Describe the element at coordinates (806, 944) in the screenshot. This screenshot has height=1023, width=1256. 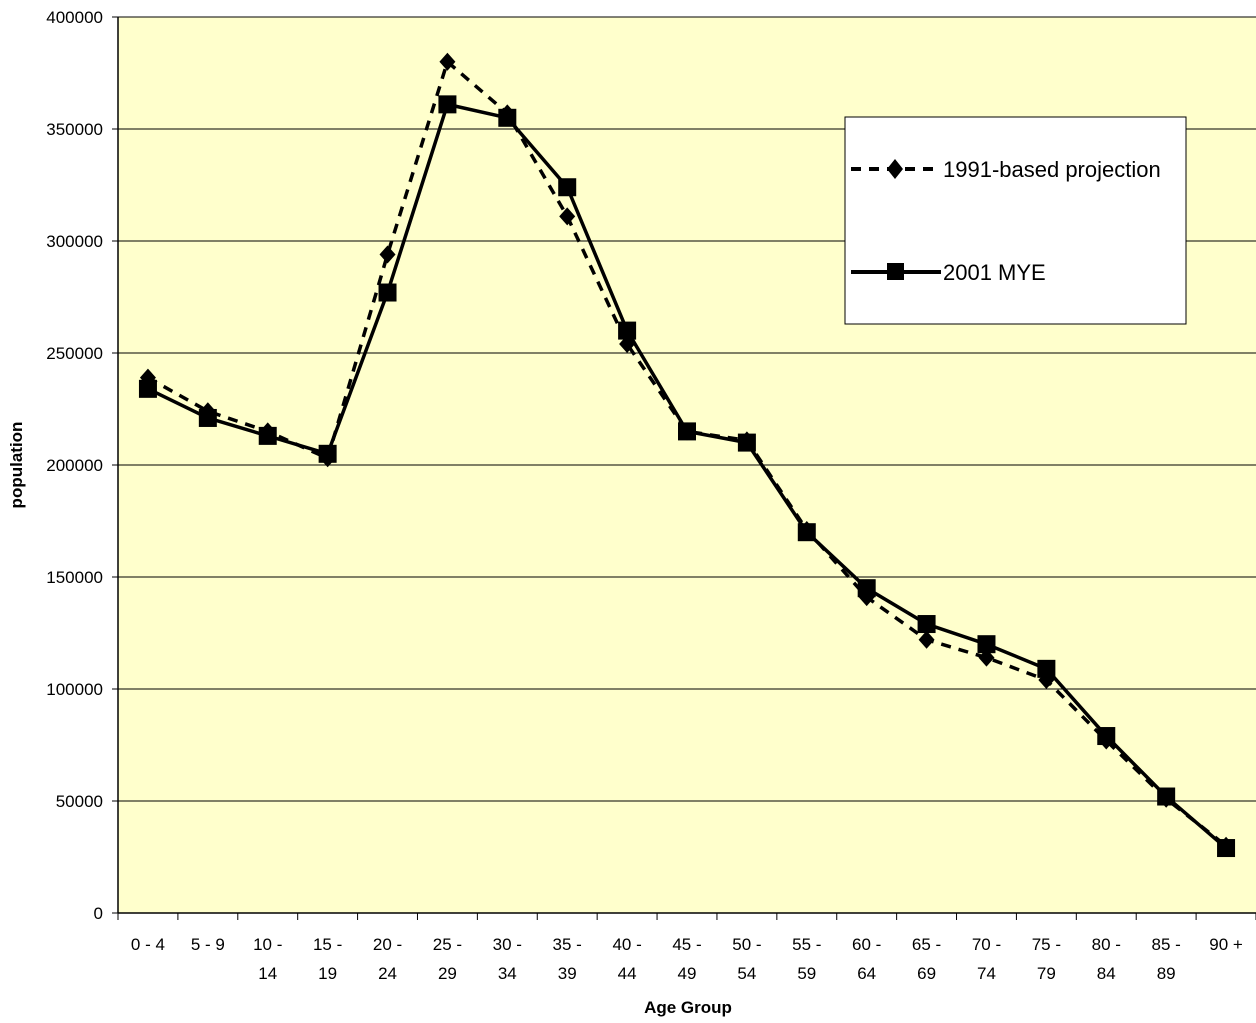
I see `x-tick-label: 55 -` at that location.